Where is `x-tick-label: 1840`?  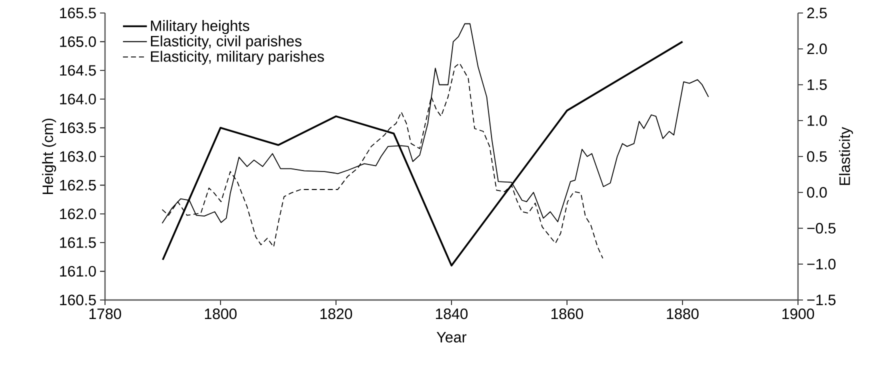 x-tick-label: 1840 is located at coordinates (452, 314).